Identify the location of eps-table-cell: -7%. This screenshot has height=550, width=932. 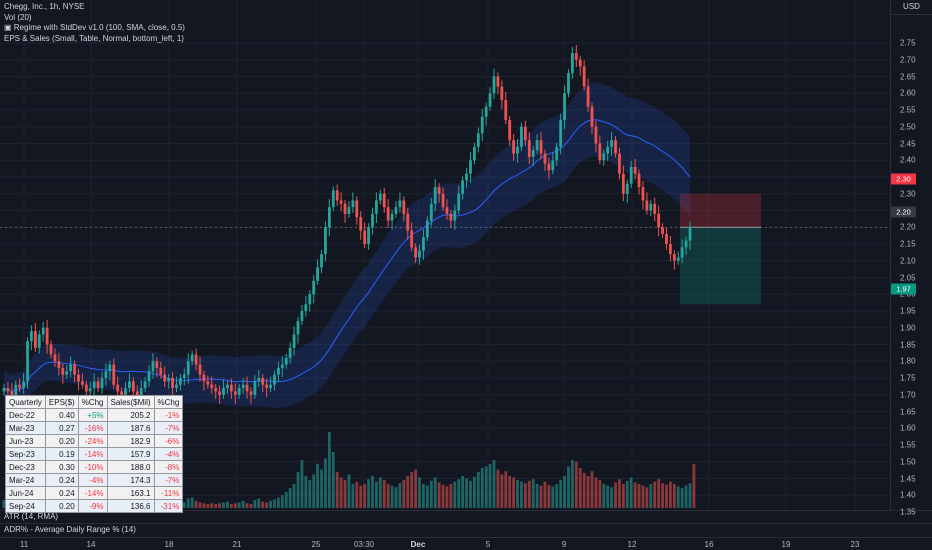
(168, 480).